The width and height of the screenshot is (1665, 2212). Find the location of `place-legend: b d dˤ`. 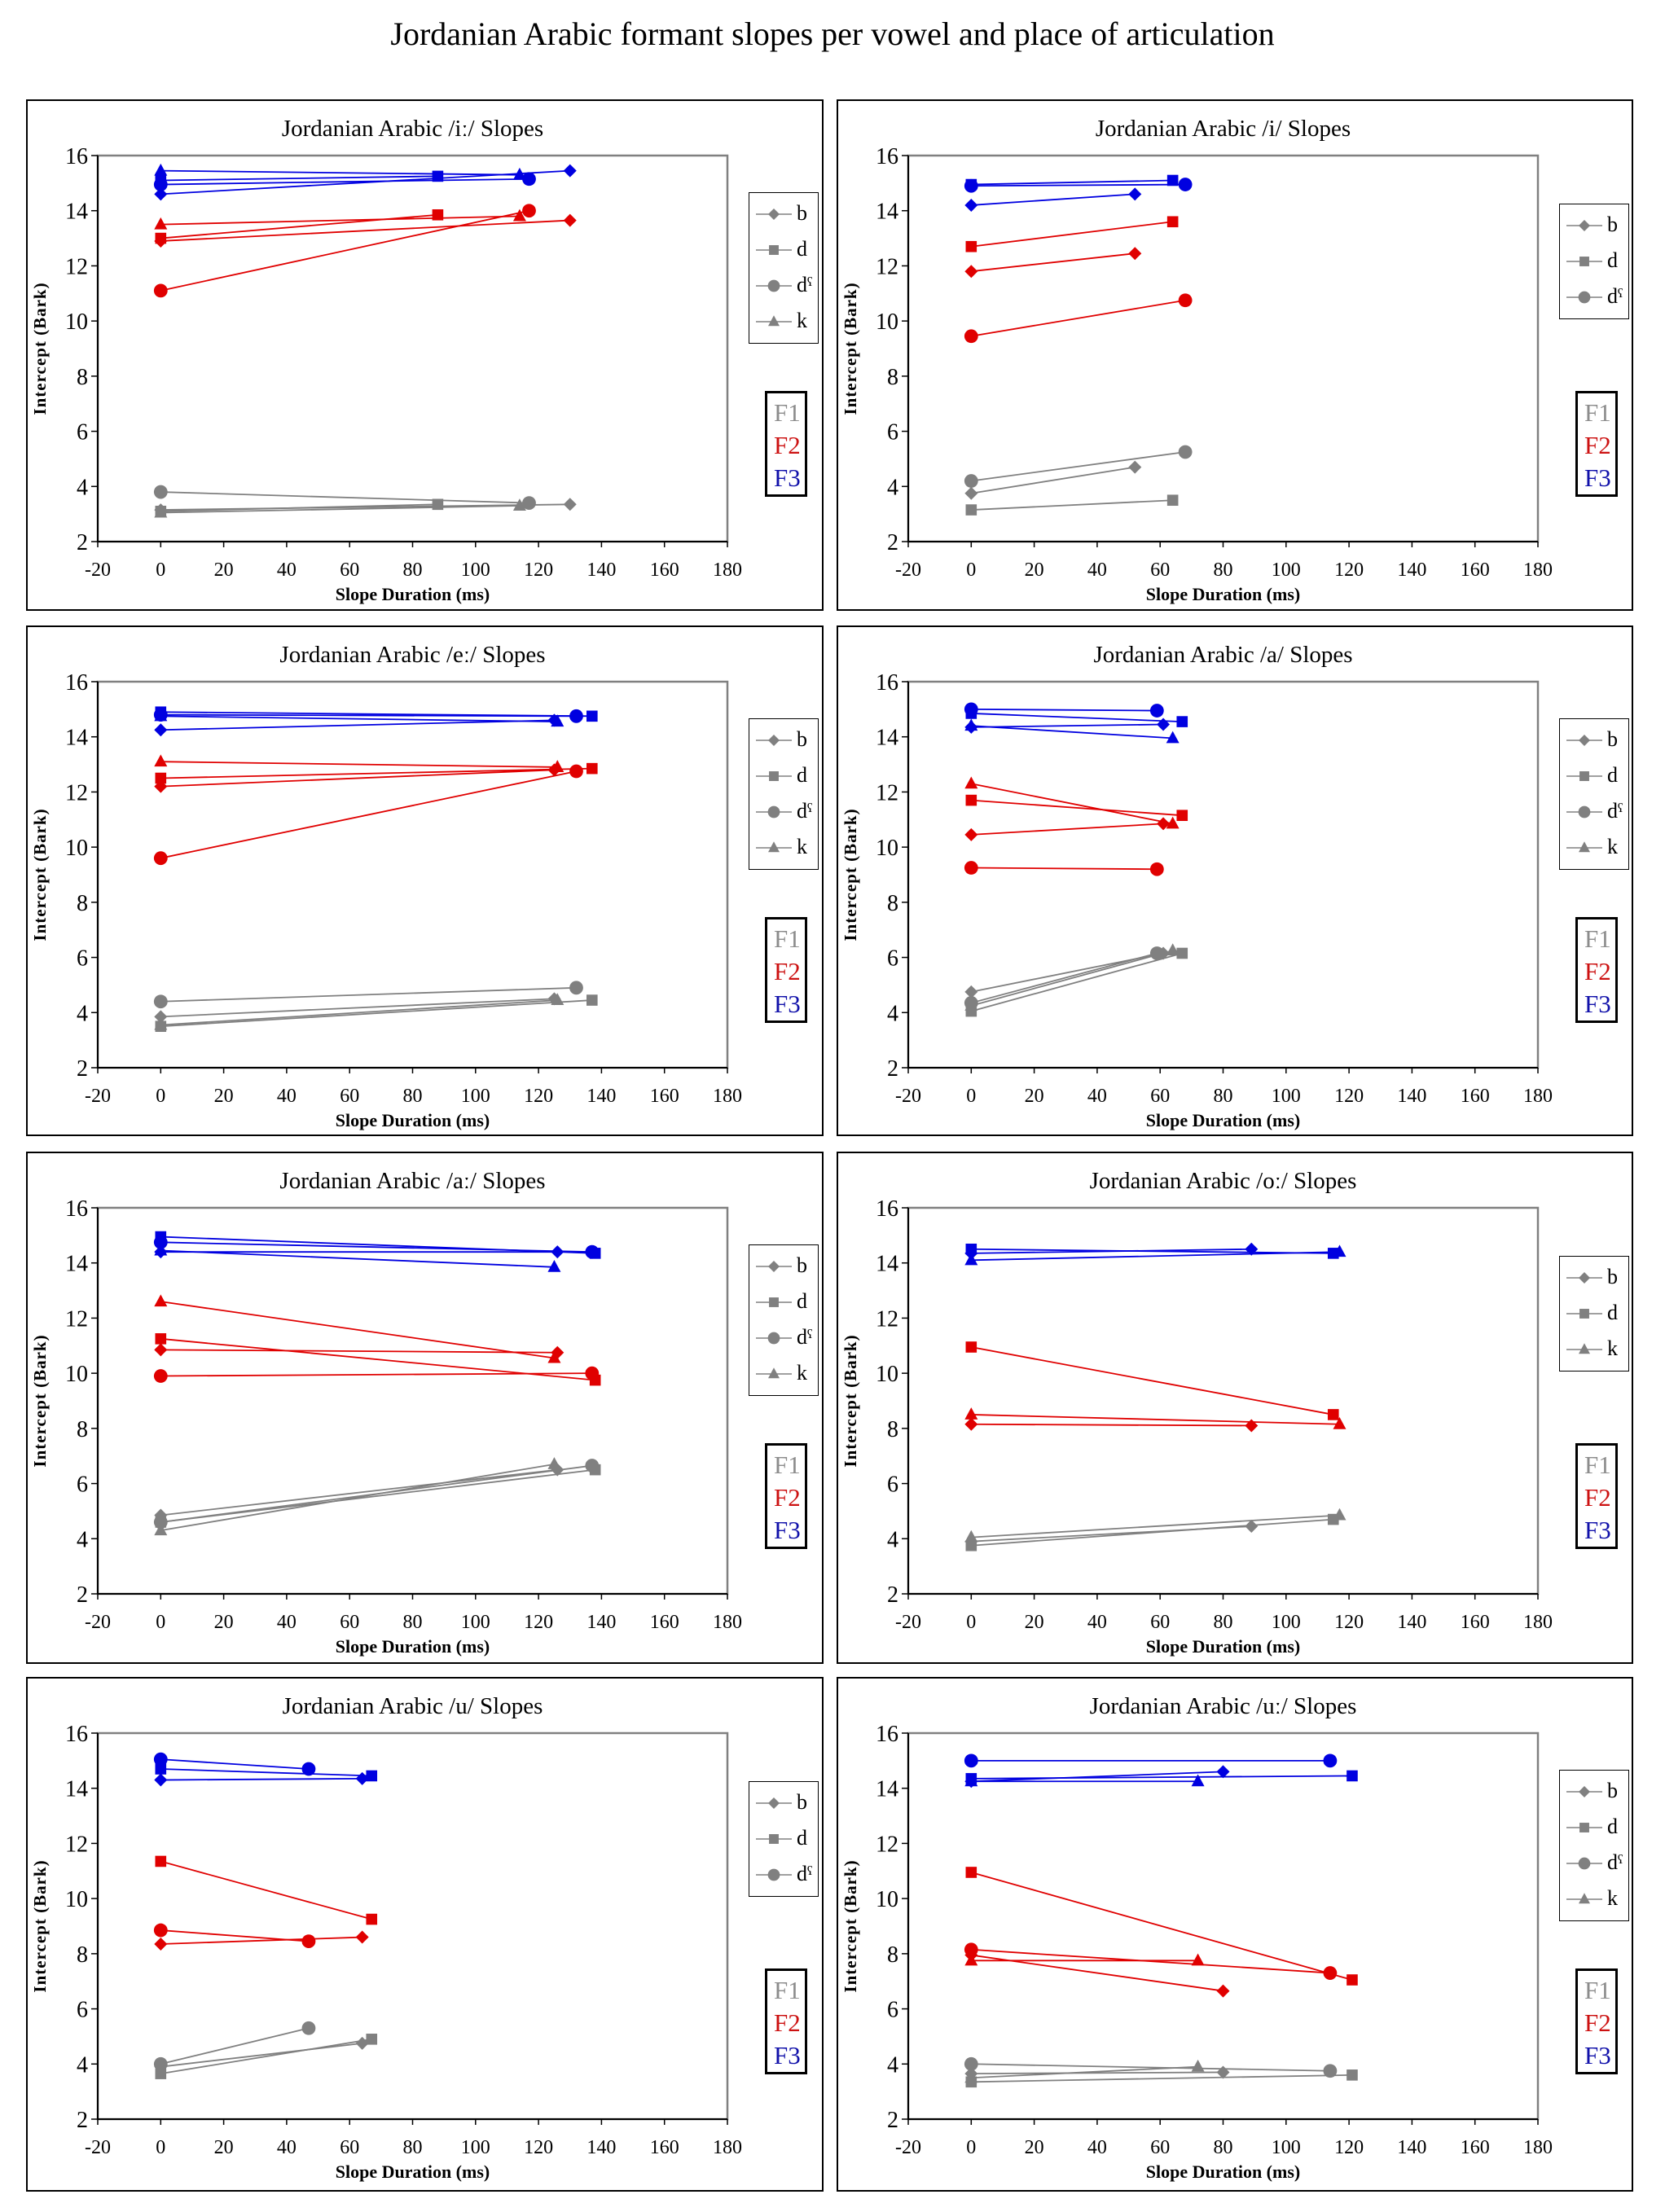

place-legend: b d dˤ is located at coordinates (784, 1839).